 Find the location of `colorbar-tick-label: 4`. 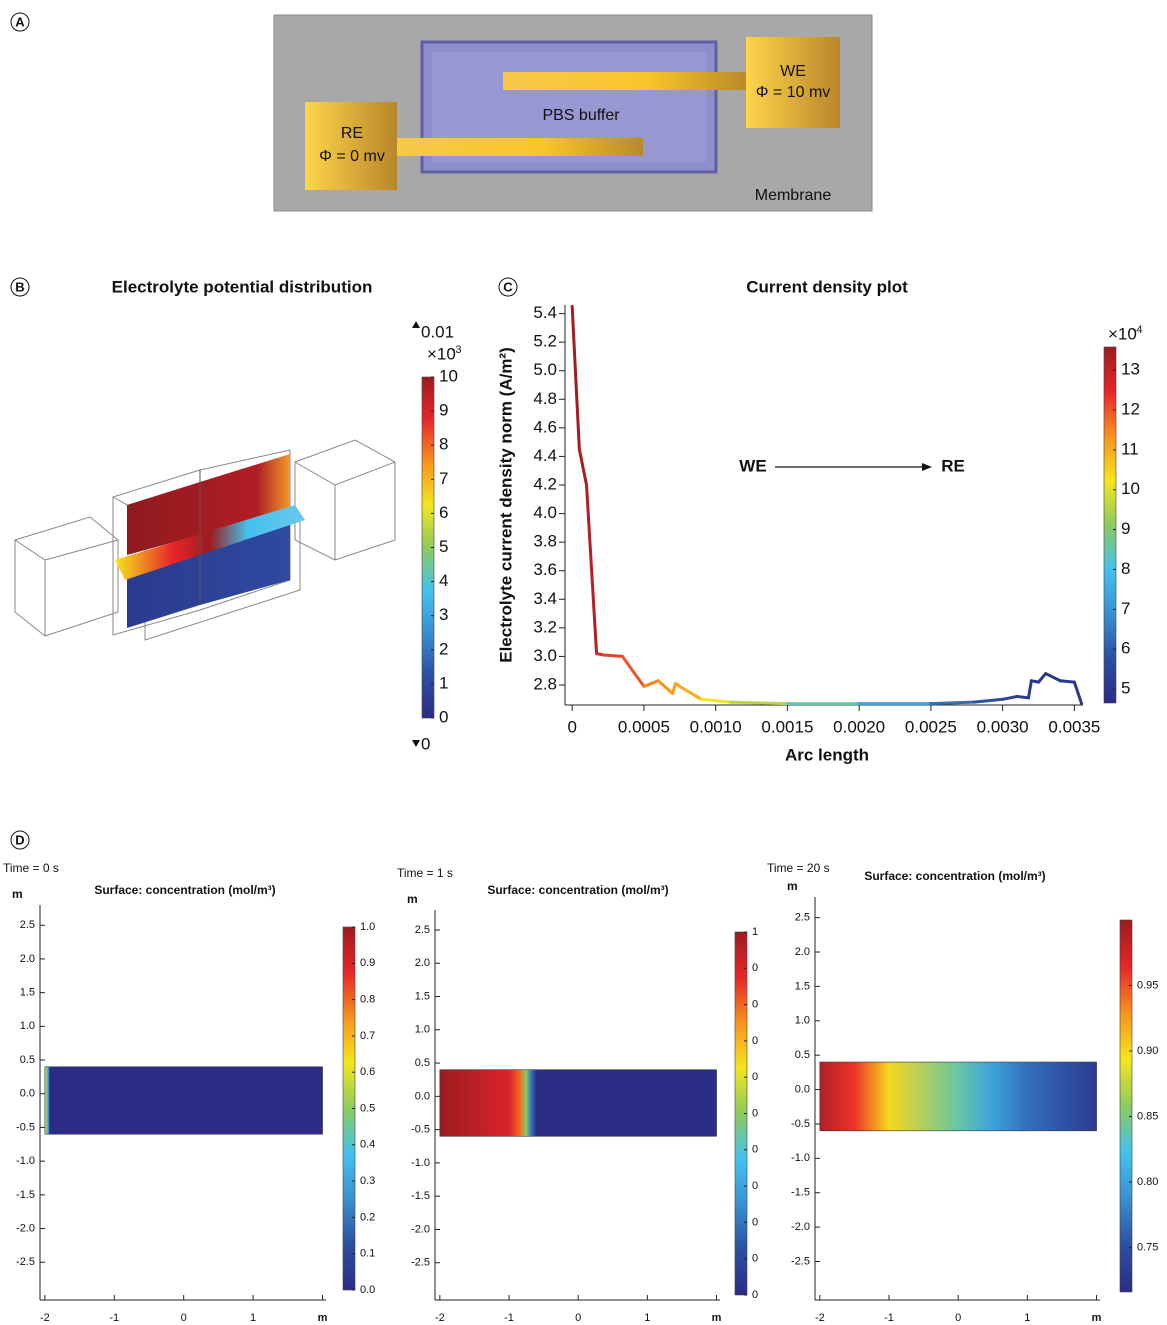

colorbar-tick-label: 4 is located at coordinates (443, 580).